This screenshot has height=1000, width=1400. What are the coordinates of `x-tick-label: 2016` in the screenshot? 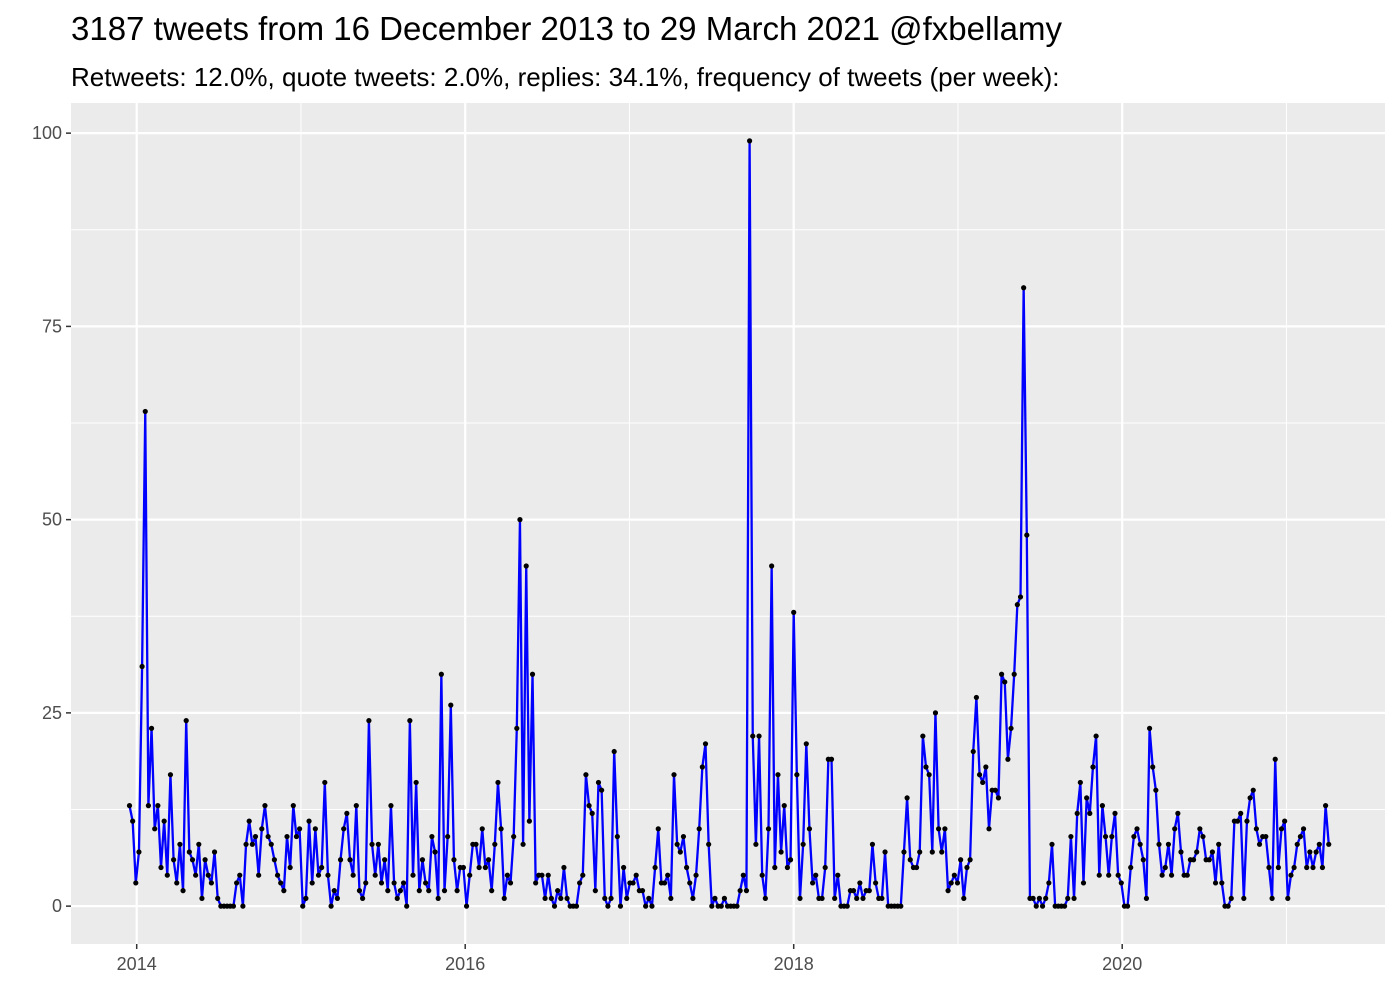 It's located at (465, 964).